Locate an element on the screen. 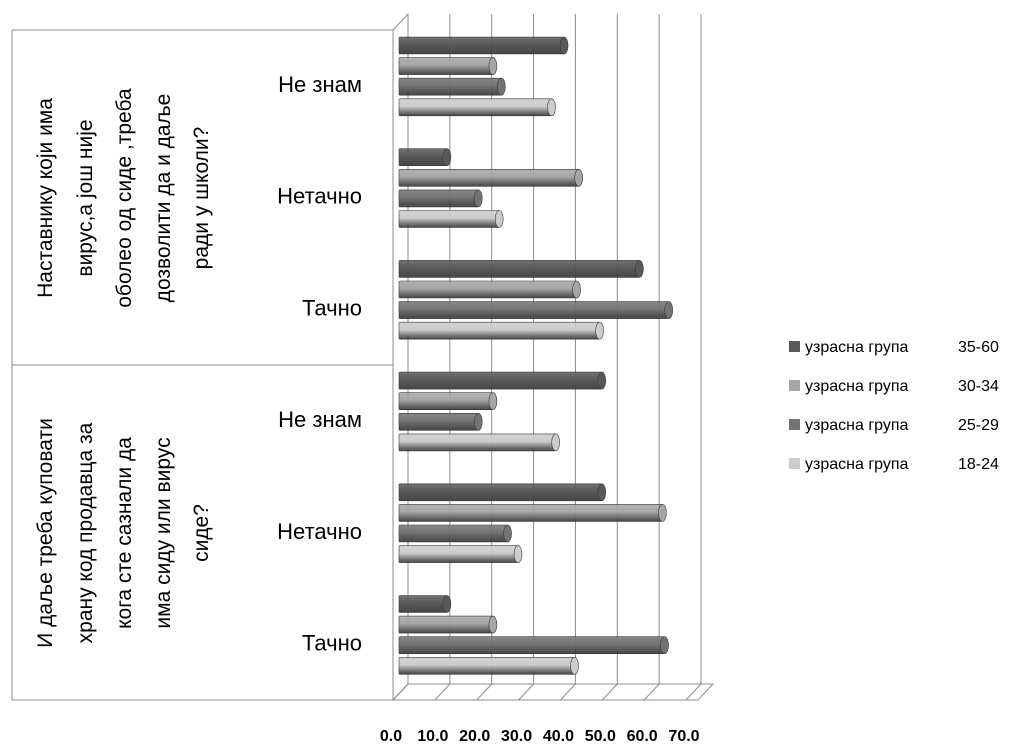 This screenshot has width=1024, height=755. x-tick-label: 60.0 is located at coordinates (642, 736).